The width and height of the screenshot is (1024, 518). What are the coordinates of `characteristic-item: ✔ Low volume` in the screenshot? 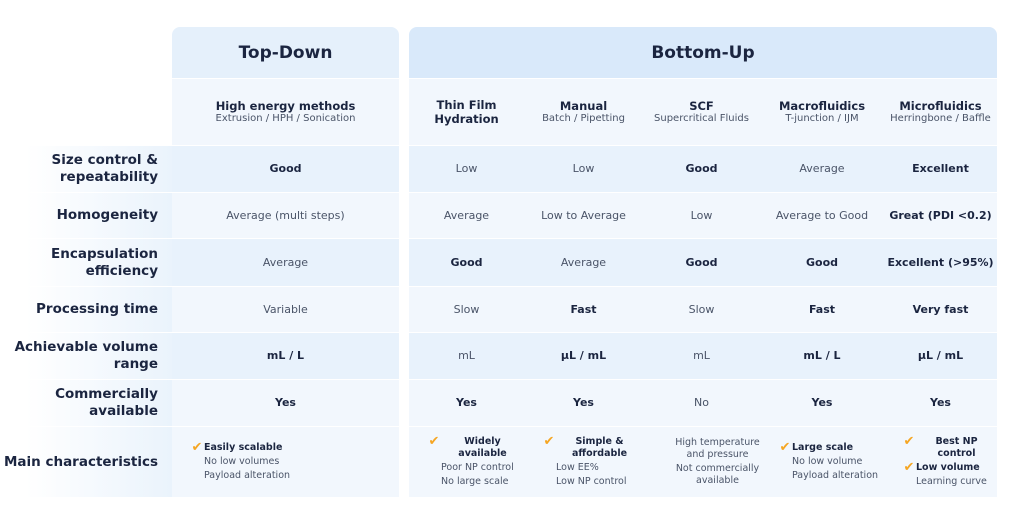 It's located at (941, 467).